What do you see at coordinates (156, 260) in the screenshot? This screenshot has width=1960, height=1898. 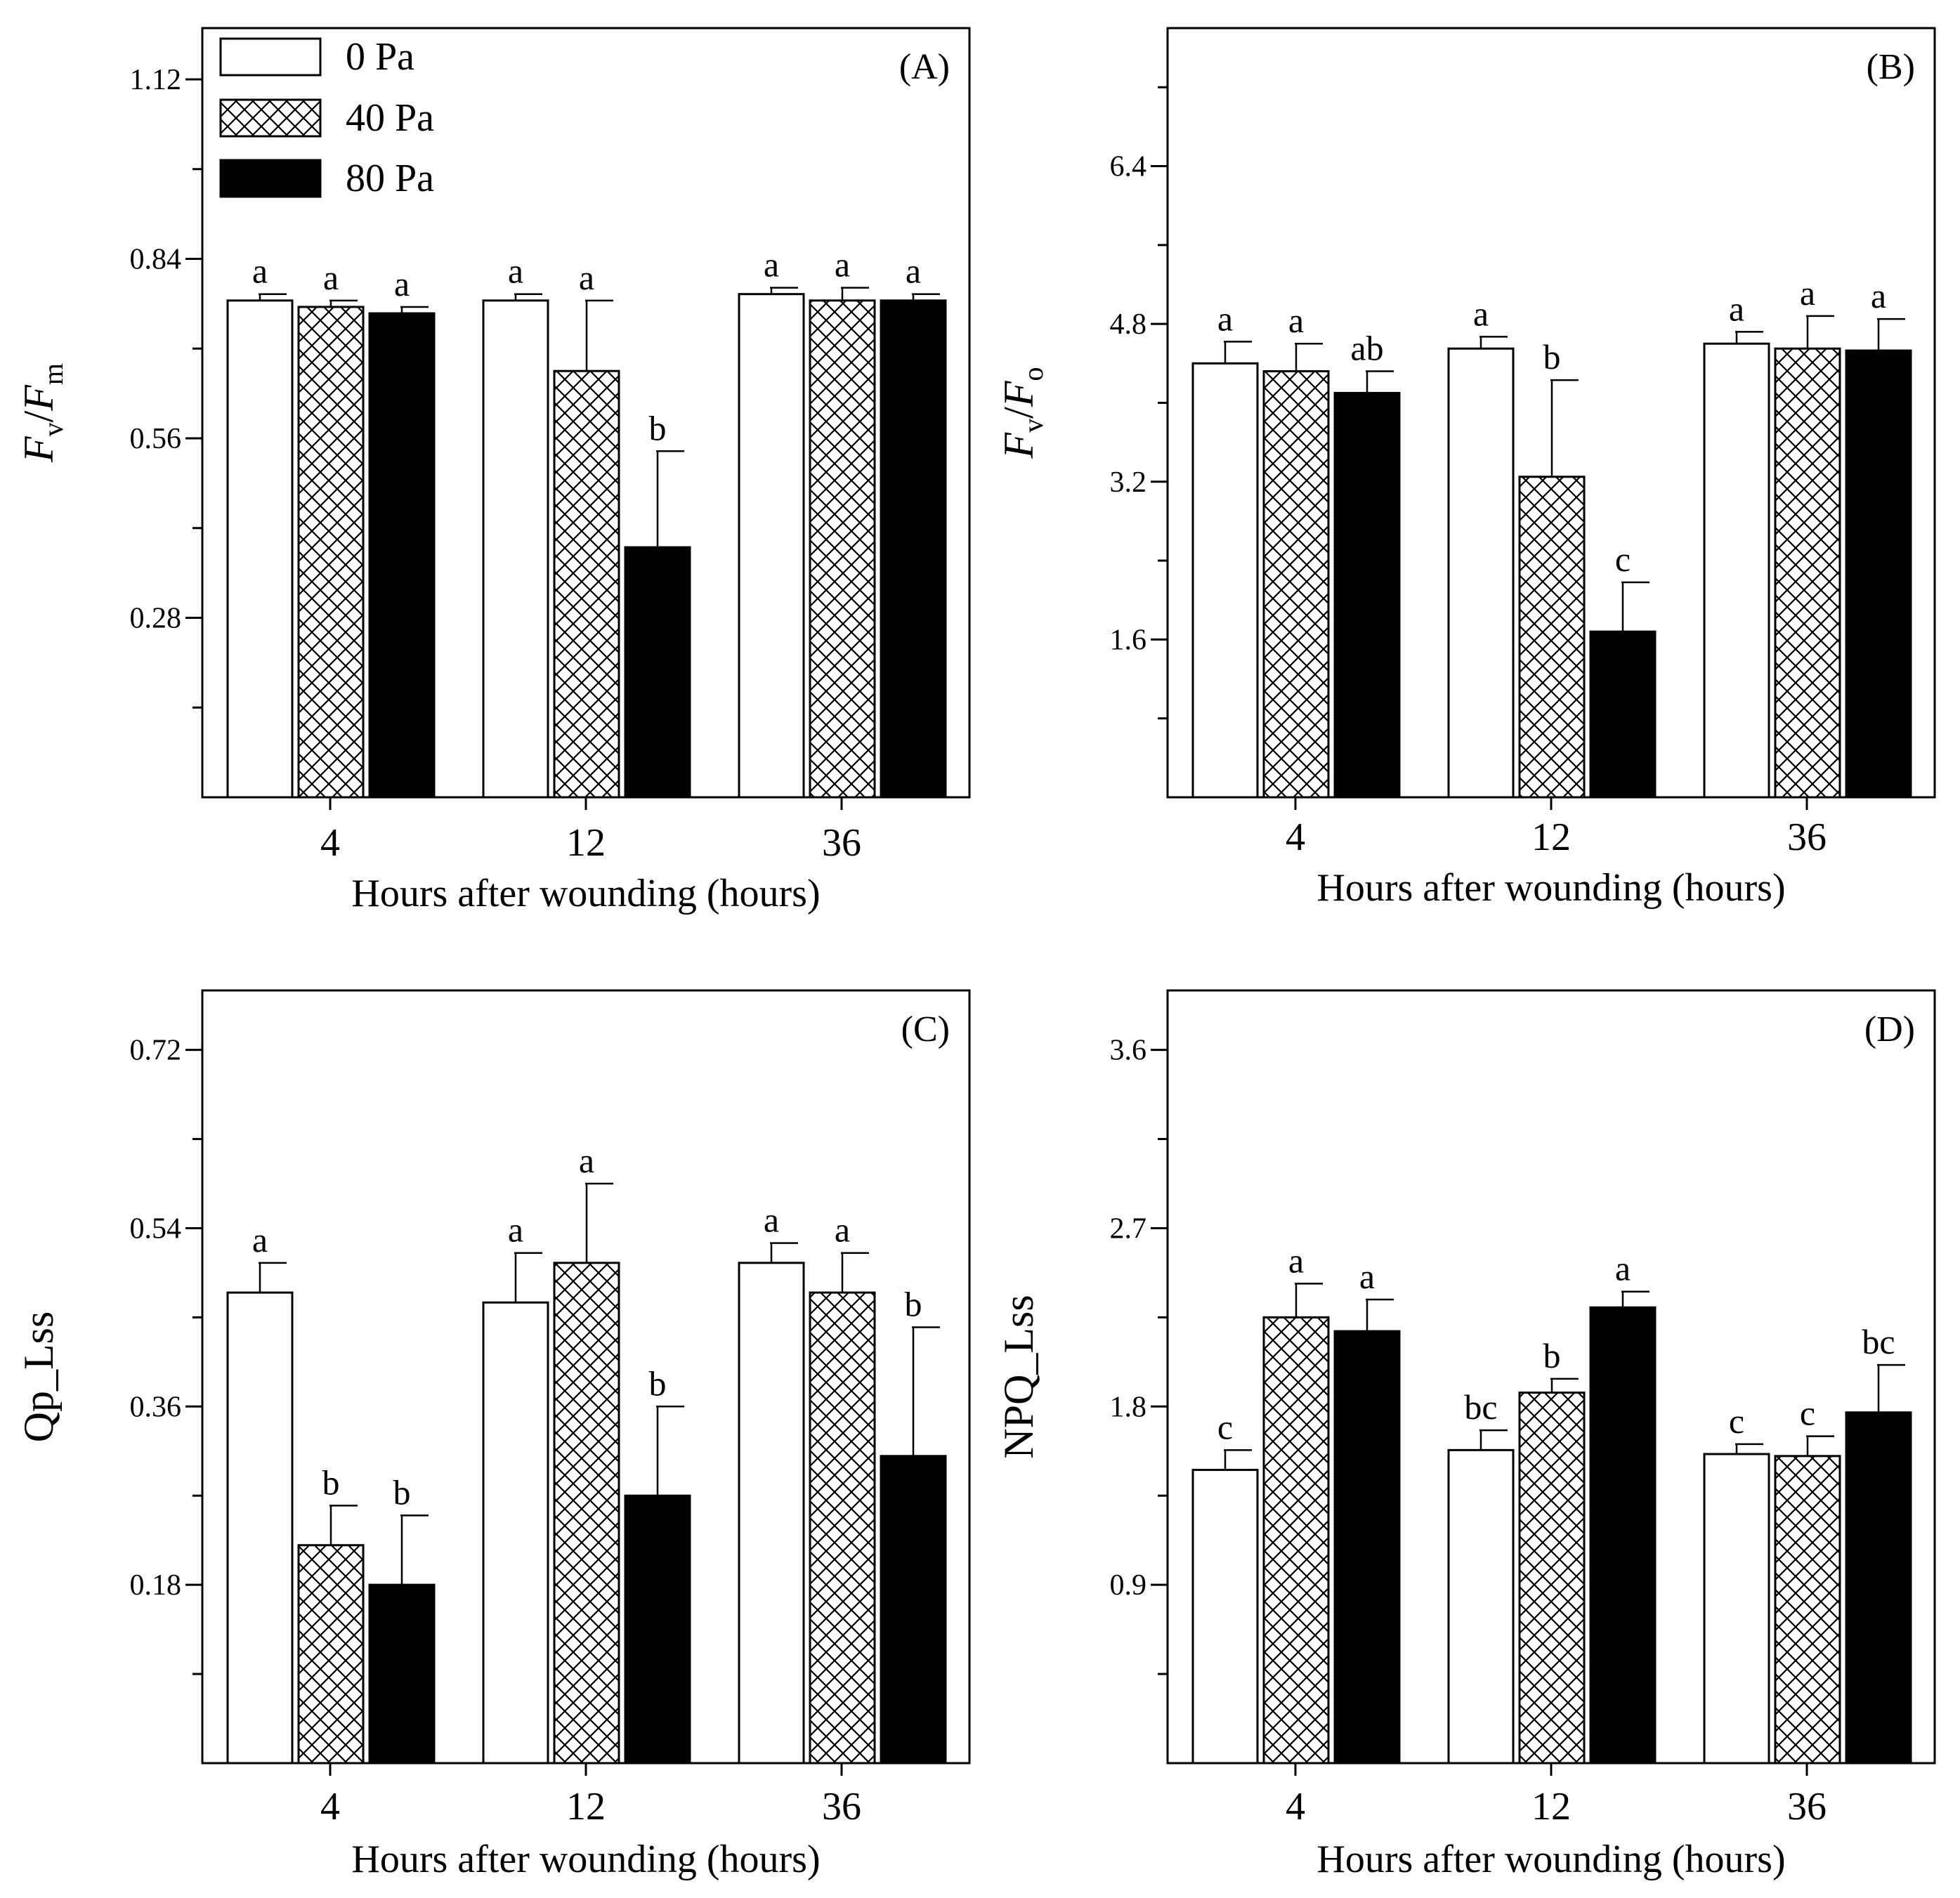 I see `y-tick-label: 0.84` at bounding box center [156, 260].